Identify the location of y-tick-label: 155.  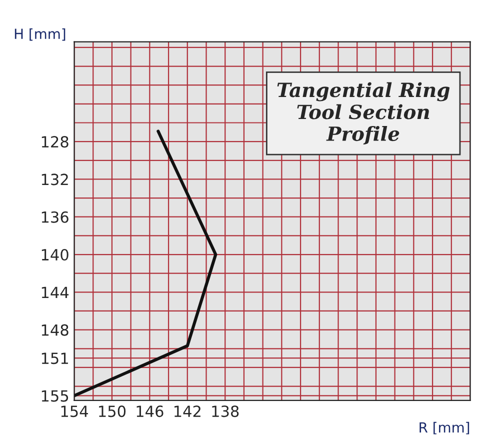
(55, 396).